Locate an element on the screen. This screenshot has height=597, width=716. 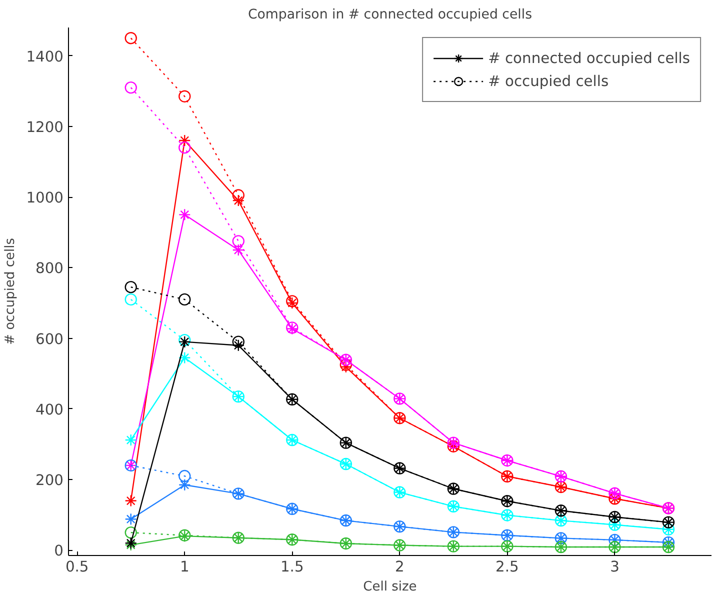
x-tick-label: 1.5 is located at coordinates (292, 567).